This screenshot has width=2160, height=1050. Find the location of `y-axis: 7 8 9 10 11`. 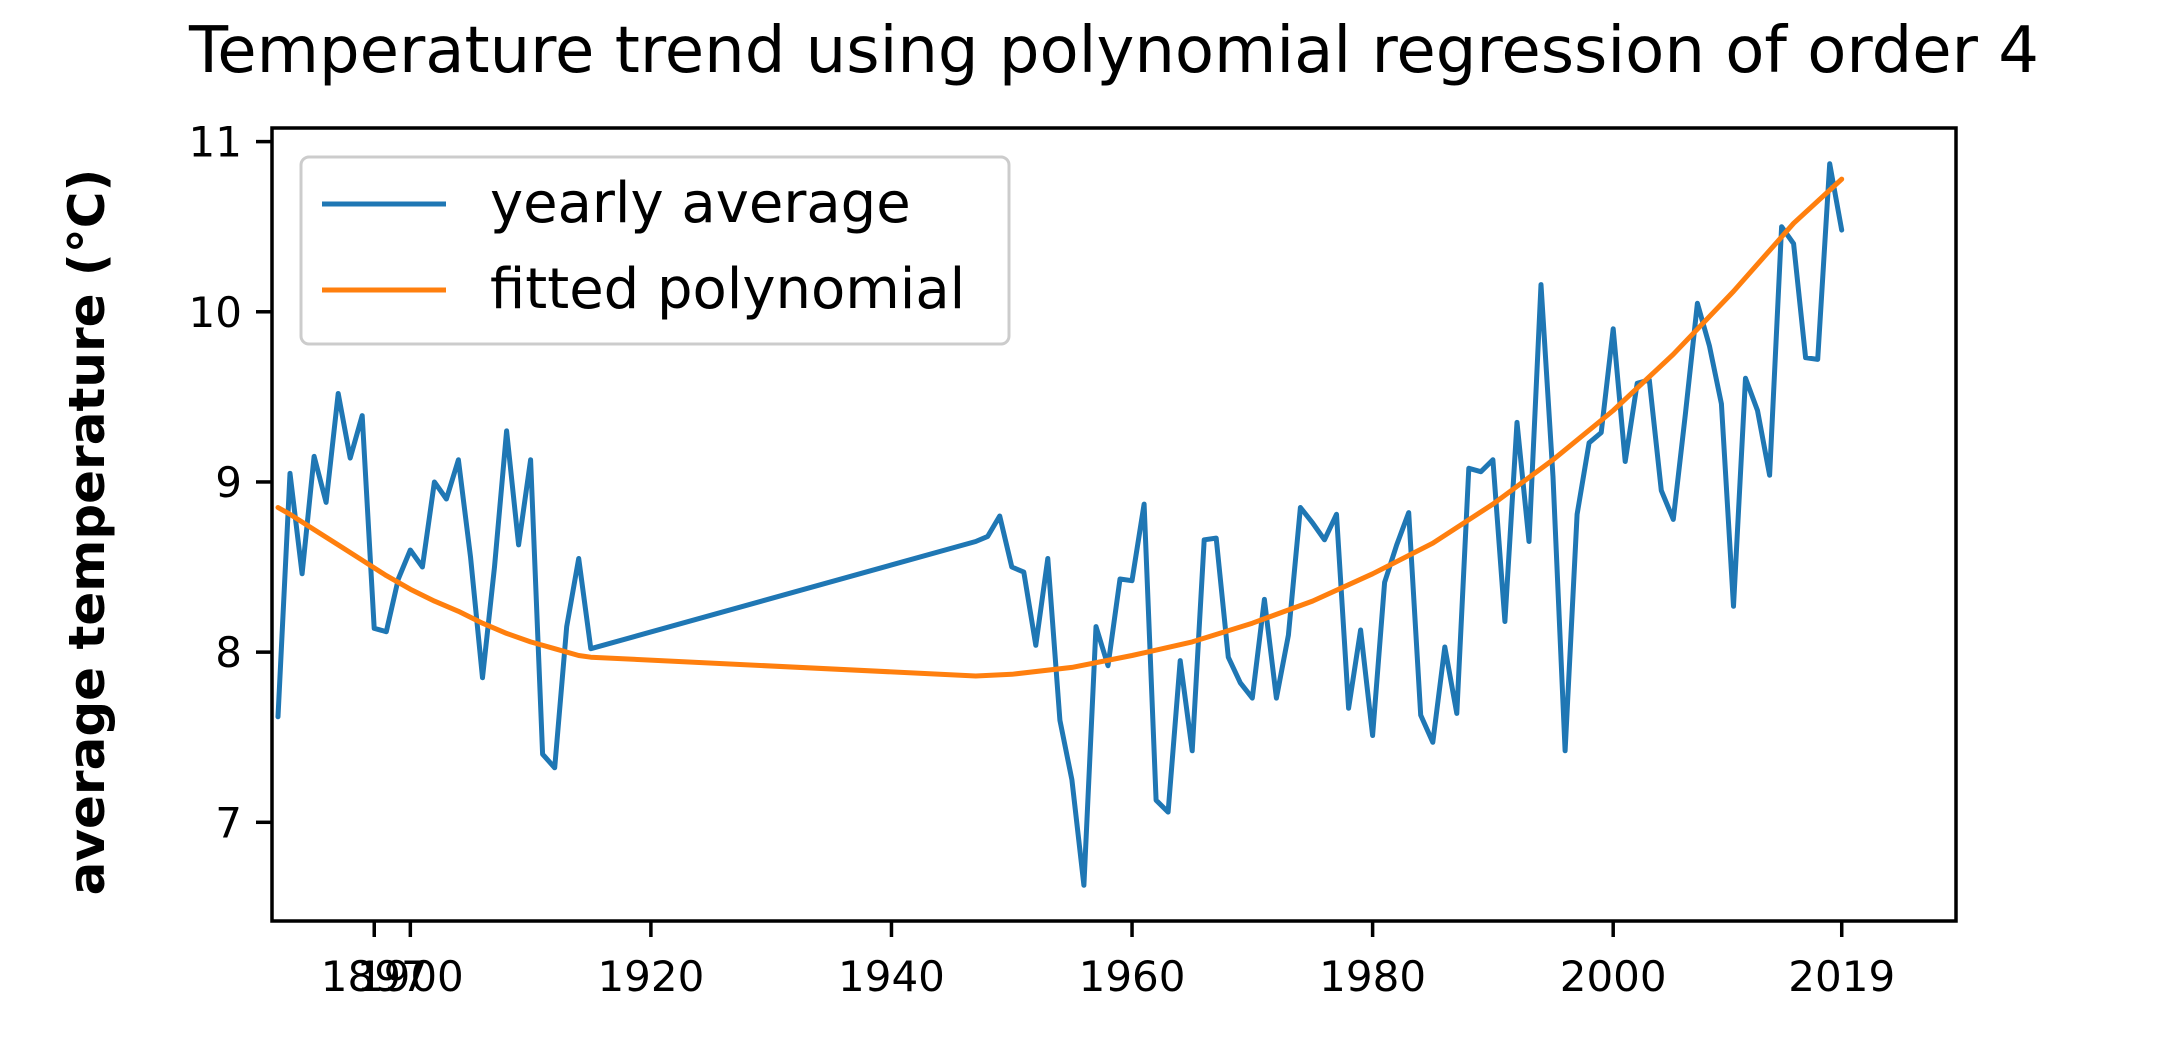

y-axis: 7 8 9 10 11 is located at coordinates (230, 482).